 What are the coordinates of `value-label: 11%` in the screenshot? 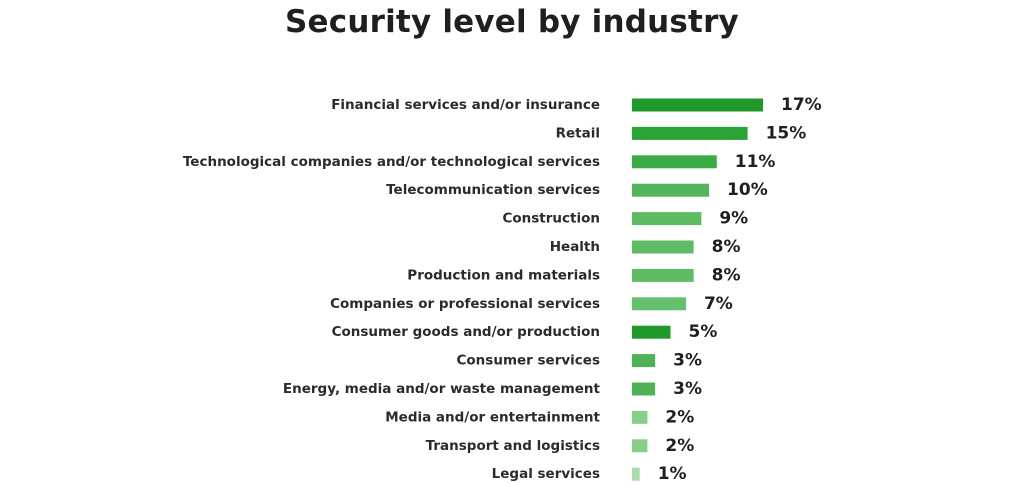 It's located at (755, 162).